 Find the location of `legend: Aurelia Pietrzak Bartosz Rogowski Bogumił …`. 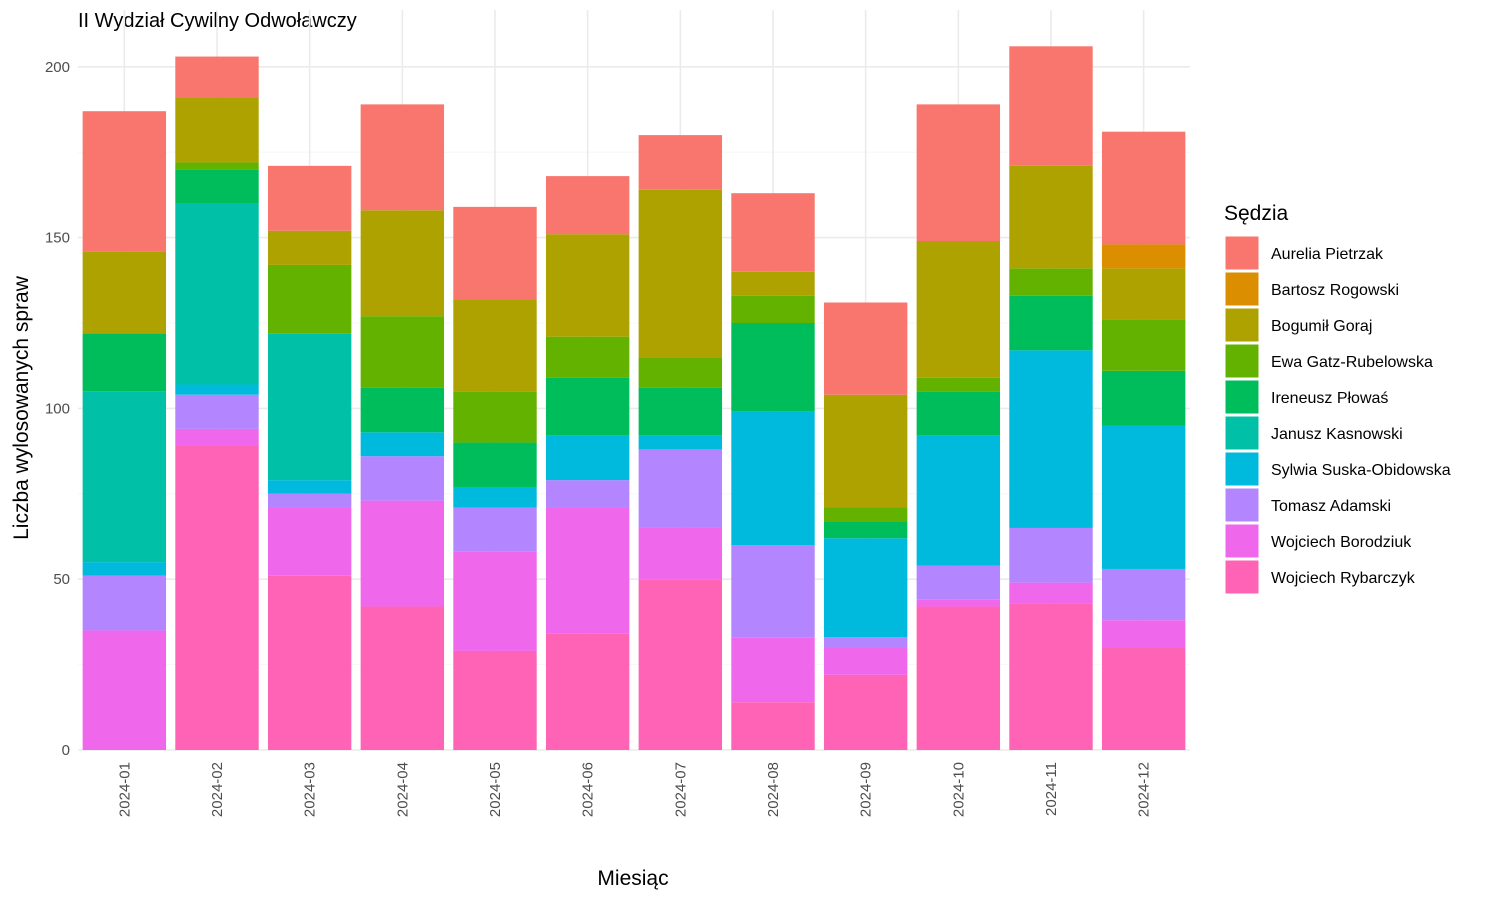

legend: Aurelia Pietrzak Bartosz Rogowski Bogumił … is located at coordinates (1337, 415).